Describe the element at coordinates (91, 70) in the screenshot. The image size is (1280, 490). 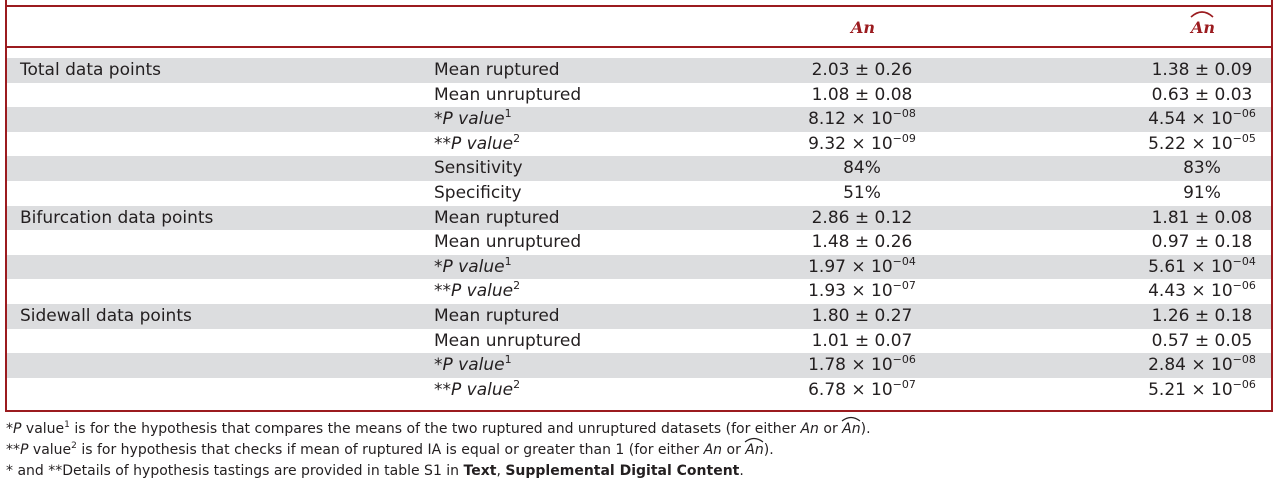
I see `group-label: Total data points` at that location.